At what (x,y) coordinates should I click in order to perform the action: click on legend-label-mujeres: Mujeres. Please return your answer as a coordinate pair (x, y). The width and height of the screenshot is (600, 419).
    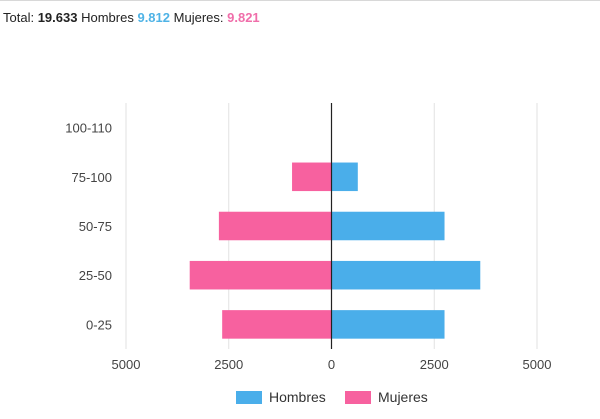
    Looking at the image, I should click on (403, 397).